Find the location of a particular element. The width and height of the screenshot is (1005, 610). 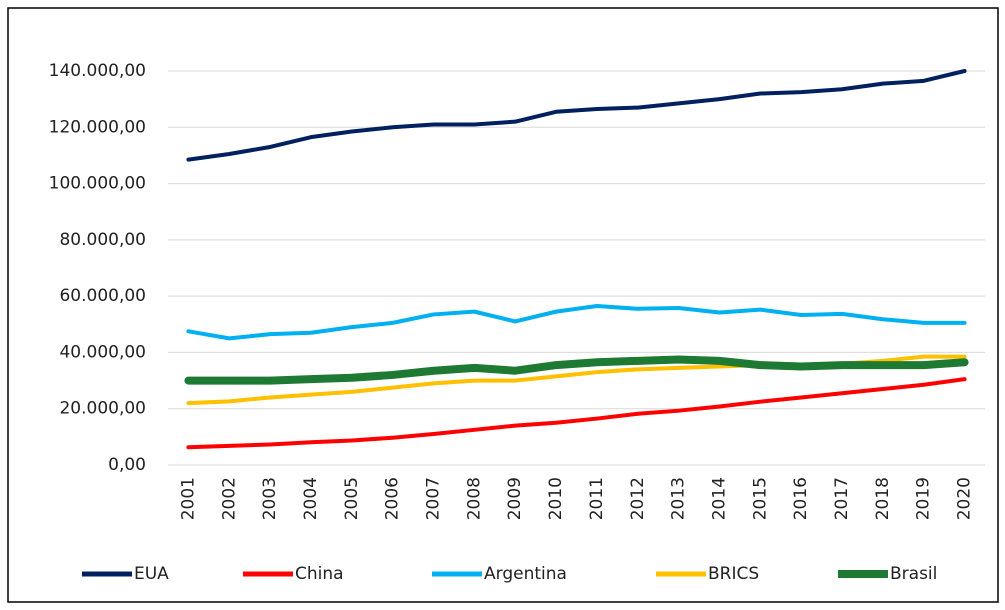

y-tick-label: 80.000,00 is located at coordinates (102, 240).